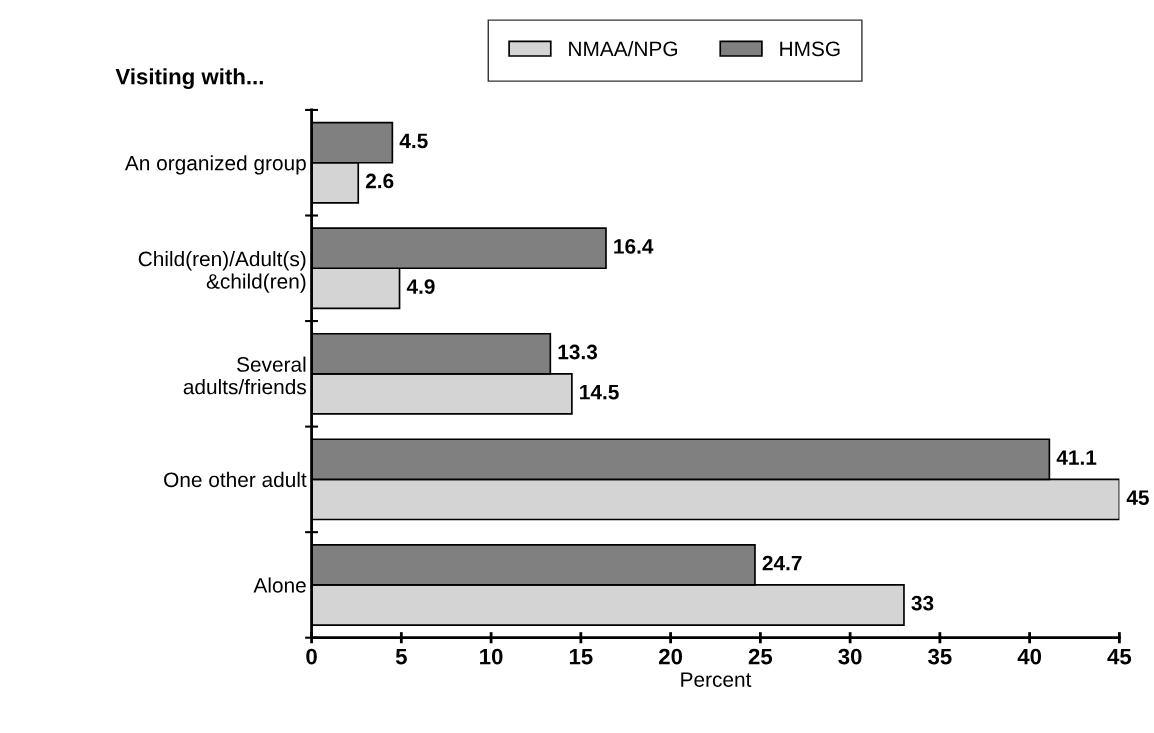 The height and width of the screenshot is (733, 1154). What do you see at coordinates (810, 49) in the screenshot?
I see `legend-label: HMSG` at bounding box center [810, 49].